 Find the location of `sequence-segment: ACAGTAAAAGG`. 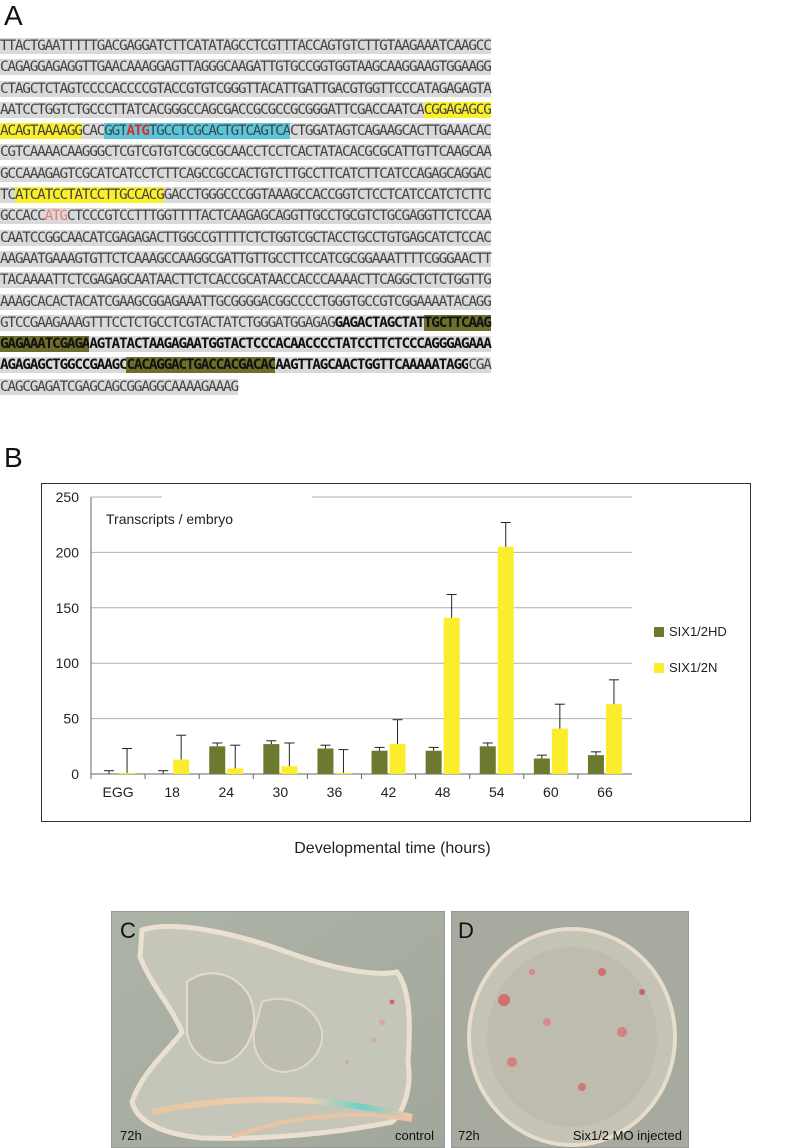

sequence-segment: ACAGTAAAAGG is located at coordinates (41, 131).